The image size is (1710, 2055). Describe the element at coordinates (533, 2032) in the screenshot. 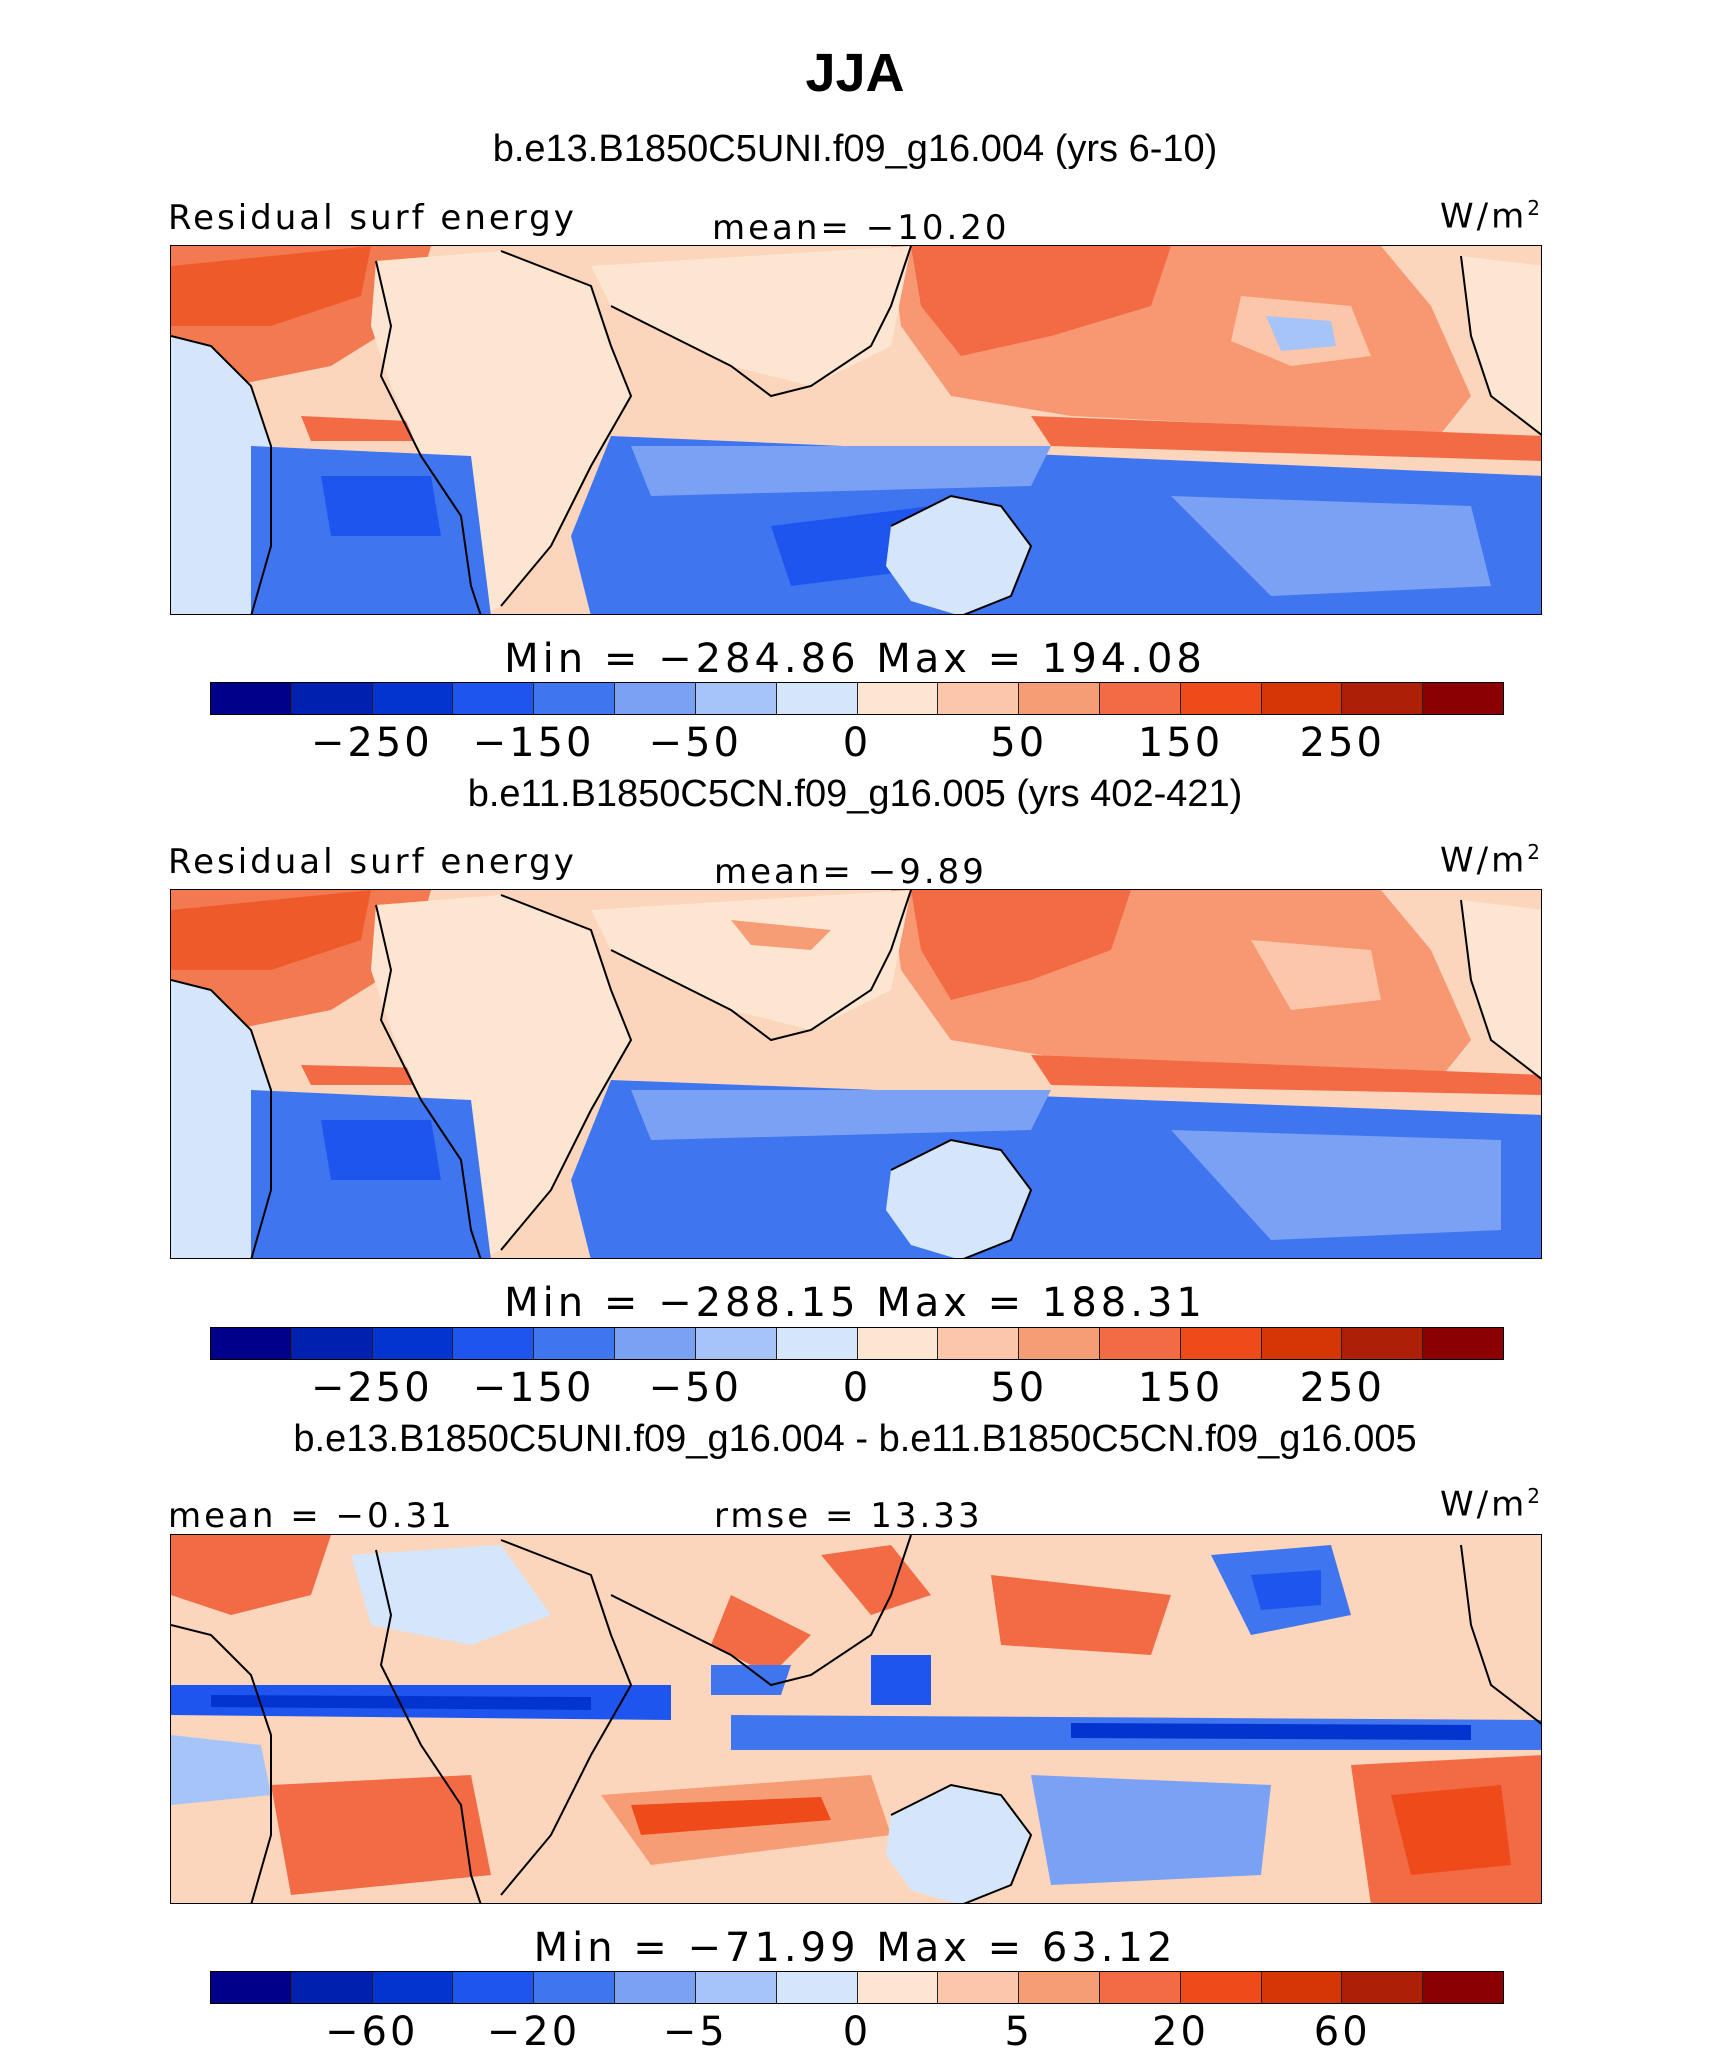

I see `colorbar-tick-label: −20` at that location.